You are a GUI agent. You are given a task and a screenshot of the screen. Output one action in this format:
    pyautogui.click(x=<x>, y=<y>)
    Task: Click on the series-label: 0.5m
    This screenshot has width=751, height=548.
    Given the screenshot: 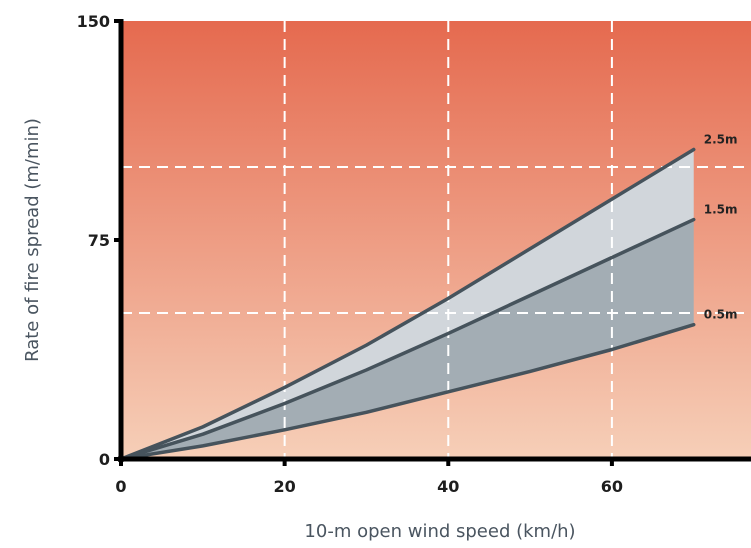 What is the action you would take?
    pyautogui.click(x=721, y=315)
    